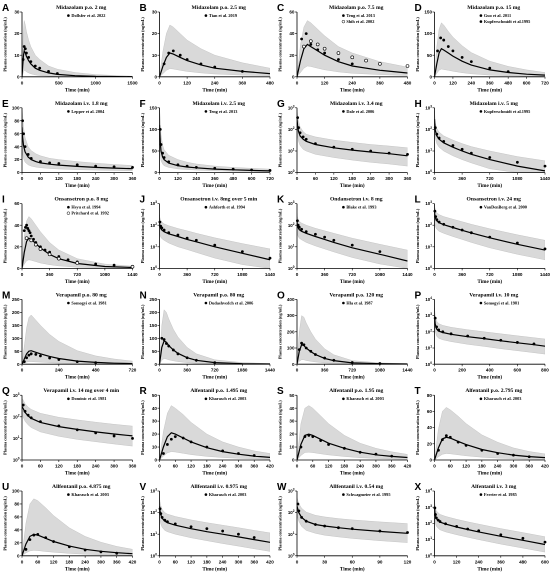 The width and height of the screenshot is (550, 575). Describe the element at coordinates (218, 104) in the screenshot. I see `panel-title: Midazolam i.v. 2.5 mg` at that location.